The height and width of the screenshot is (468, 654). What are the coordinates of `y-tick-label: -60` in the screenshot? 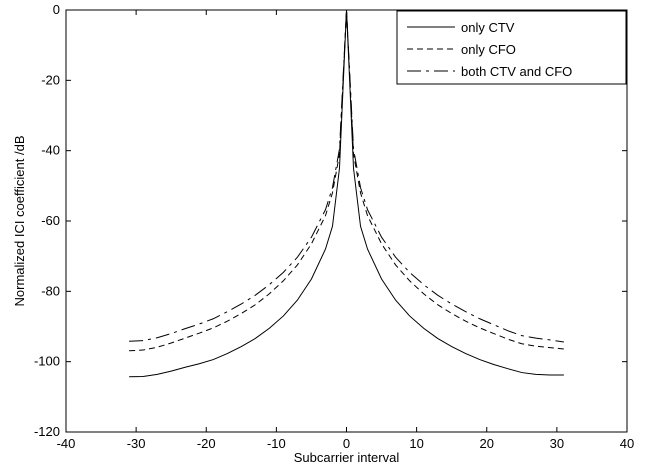 It's located at (50, 220).